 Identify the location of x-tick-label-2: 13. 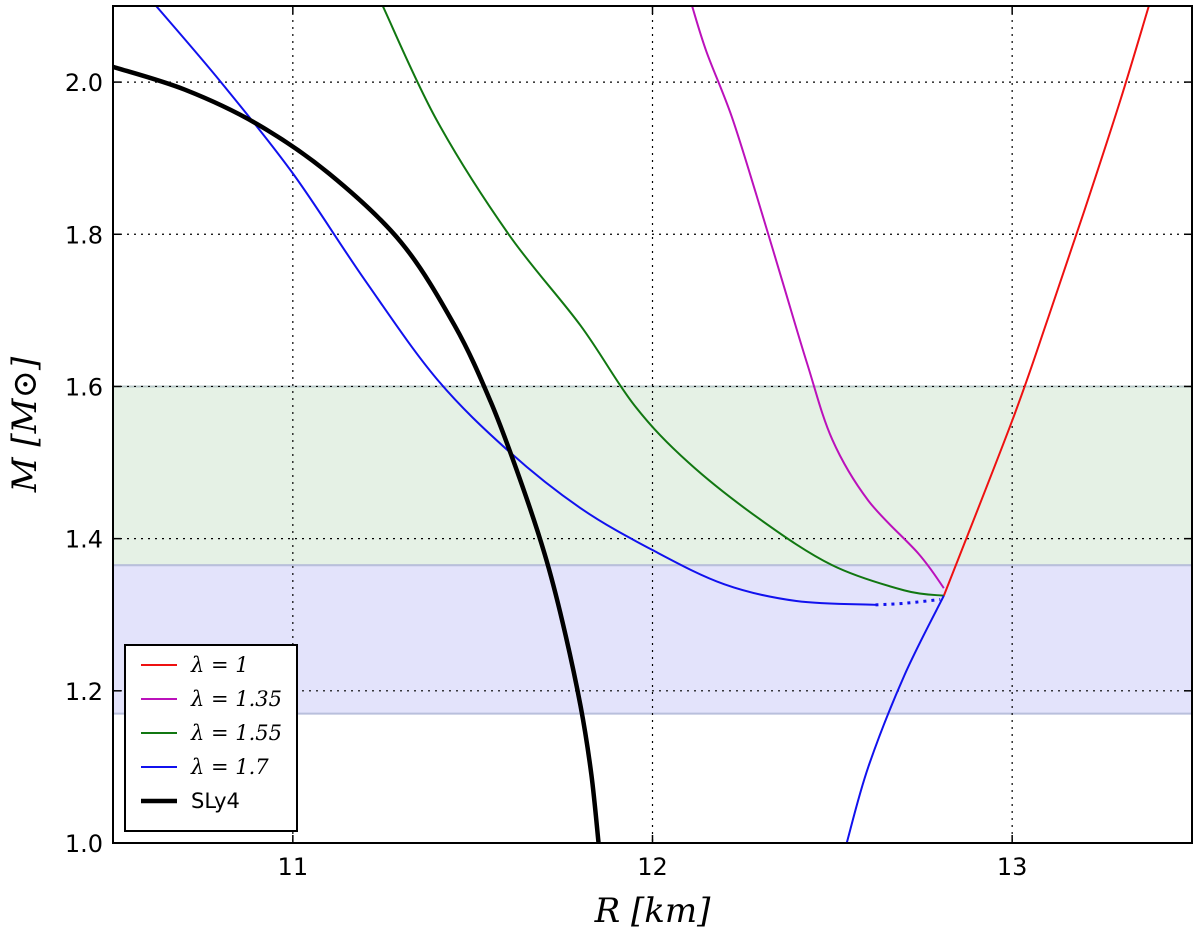
(1012, 867).